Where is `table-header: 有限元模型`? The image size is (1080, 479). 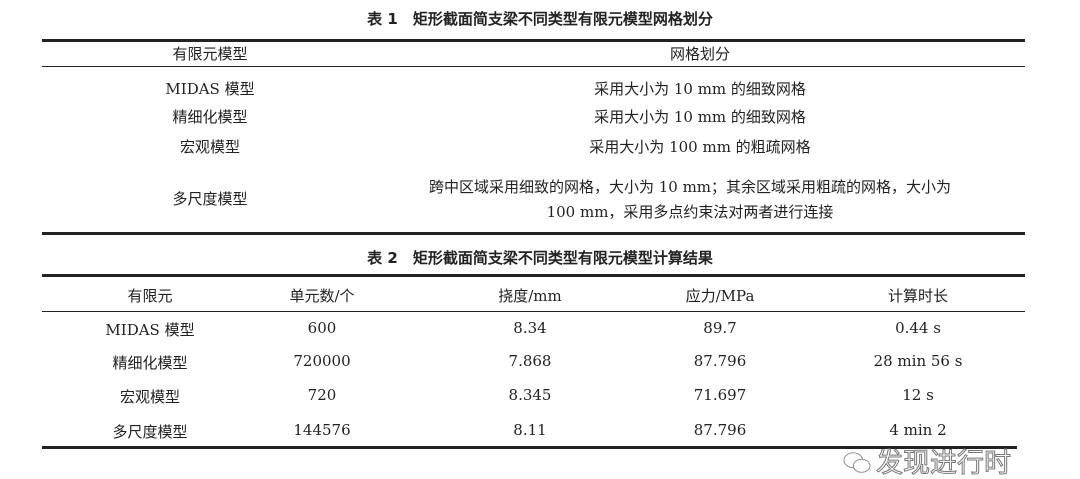 table-header: 有限元模型 is located at coordinates (210, 54).